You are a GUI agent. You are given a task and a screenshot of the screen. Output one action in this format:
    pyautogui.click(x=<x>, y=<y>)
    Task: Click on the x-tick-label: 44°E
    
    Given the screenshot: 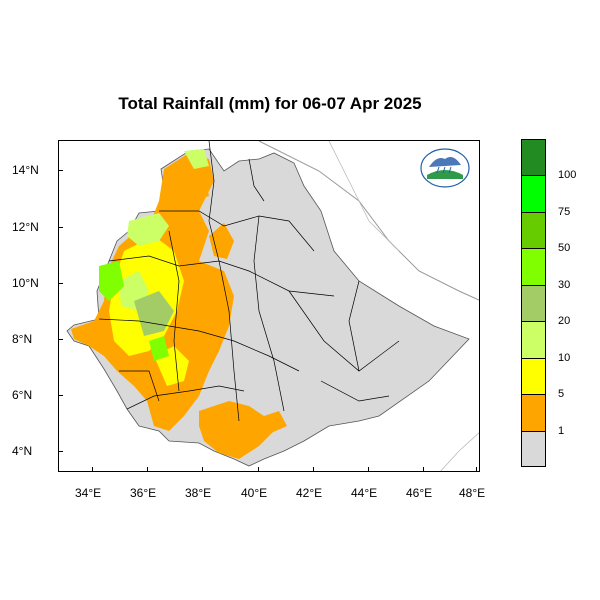 What is the action you would take?
    pyautogui.click(x=364, y=493)
    